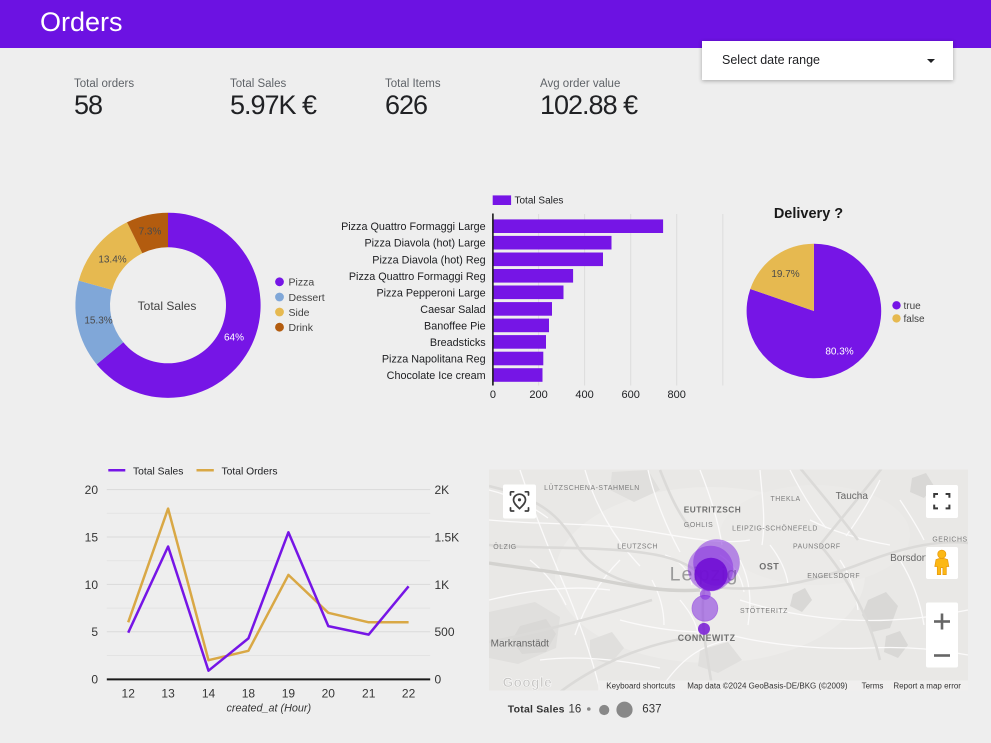 Image resolution: width=991 pixels, height=743 pixels. I want to click on svg-text: 12, so click(129, 694).